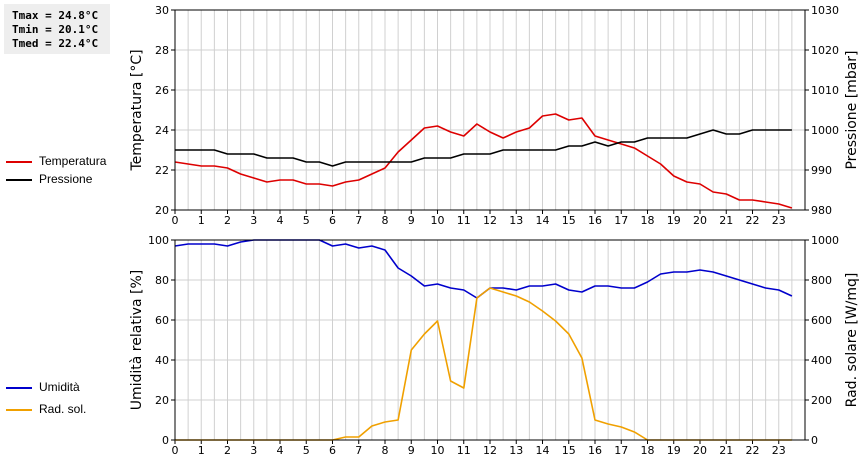 The width and height of the screenshot is (860, 460). I want to click on y-left-axis-title: Temperatura [°C], so click(137, 110).